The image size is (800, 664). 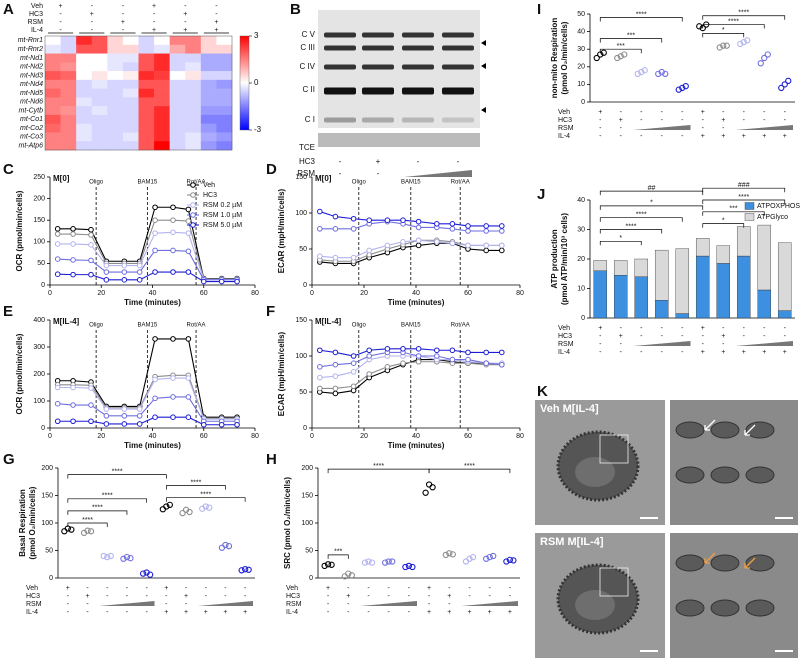 What do you see at coordinates (760, 430) in the screenshot?
I see `mitochondrion` at bounding box center [760, 430].